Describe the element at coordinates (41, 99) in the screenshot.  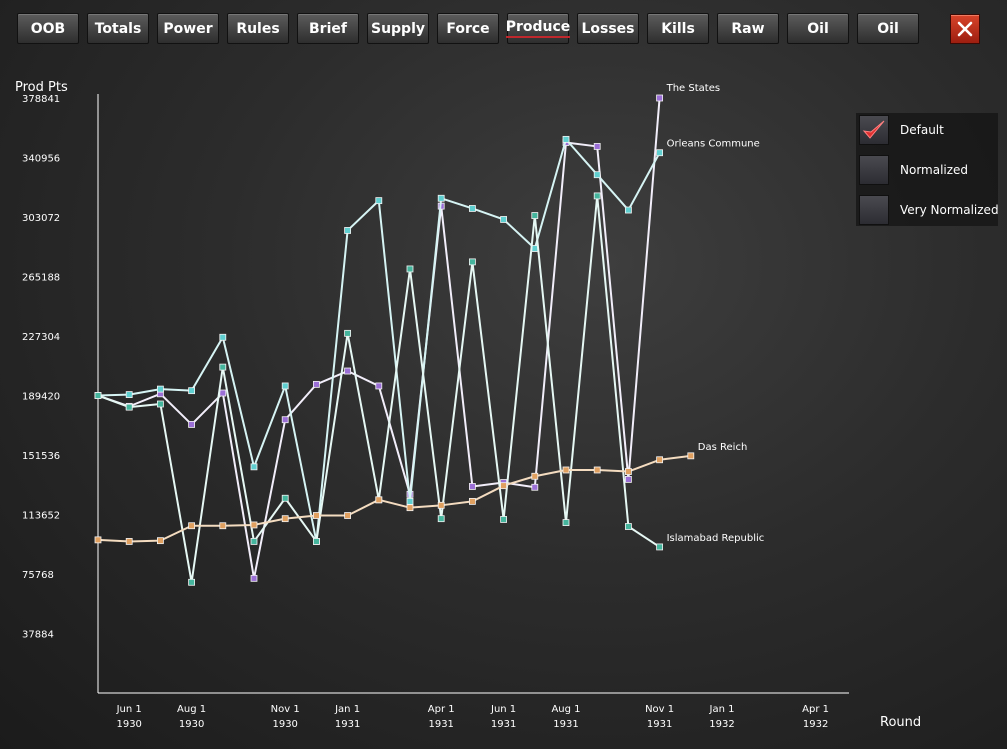
I see `y-tick-label: 378841` at that location.